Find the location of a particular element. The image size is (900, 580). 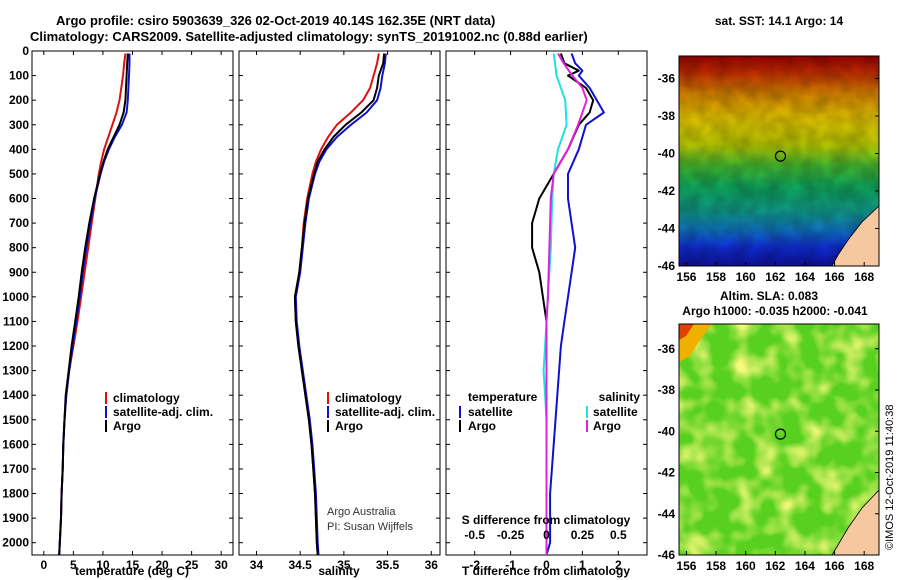

temperature-legend: climatology satellite-adj. clim. Argo is located at coordinates (159, 412).